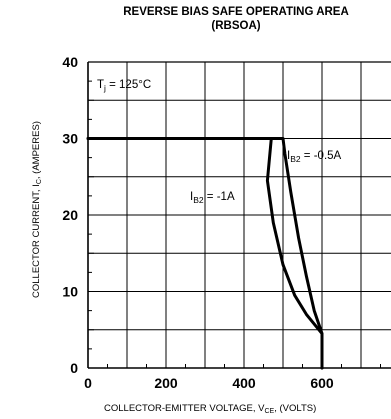 The width and height of the screenshot is (391, 419). I want to click on y-tick-label: 0, so click(74, 368).